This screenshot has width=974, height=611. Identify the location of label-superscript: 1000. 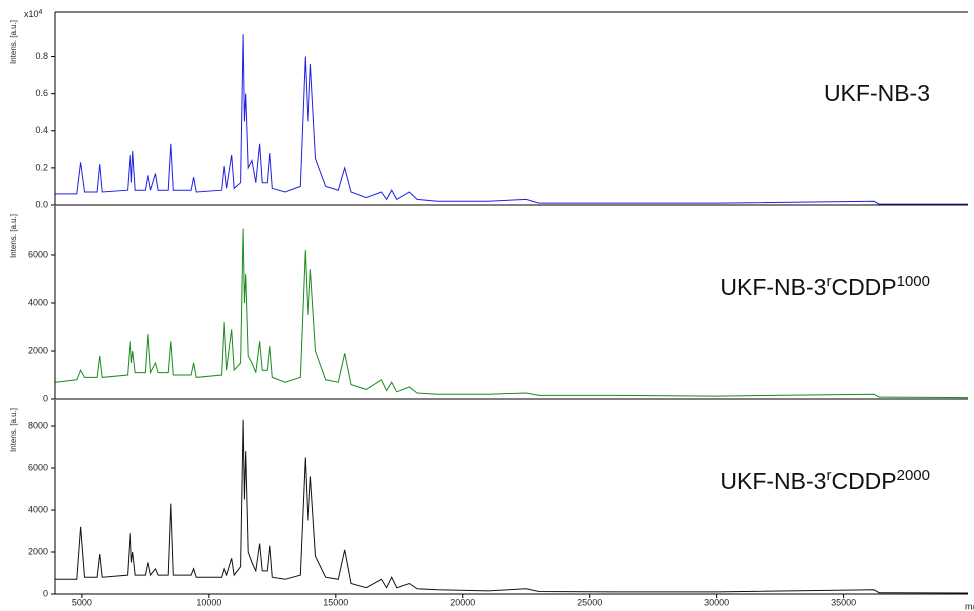
(913, 281).